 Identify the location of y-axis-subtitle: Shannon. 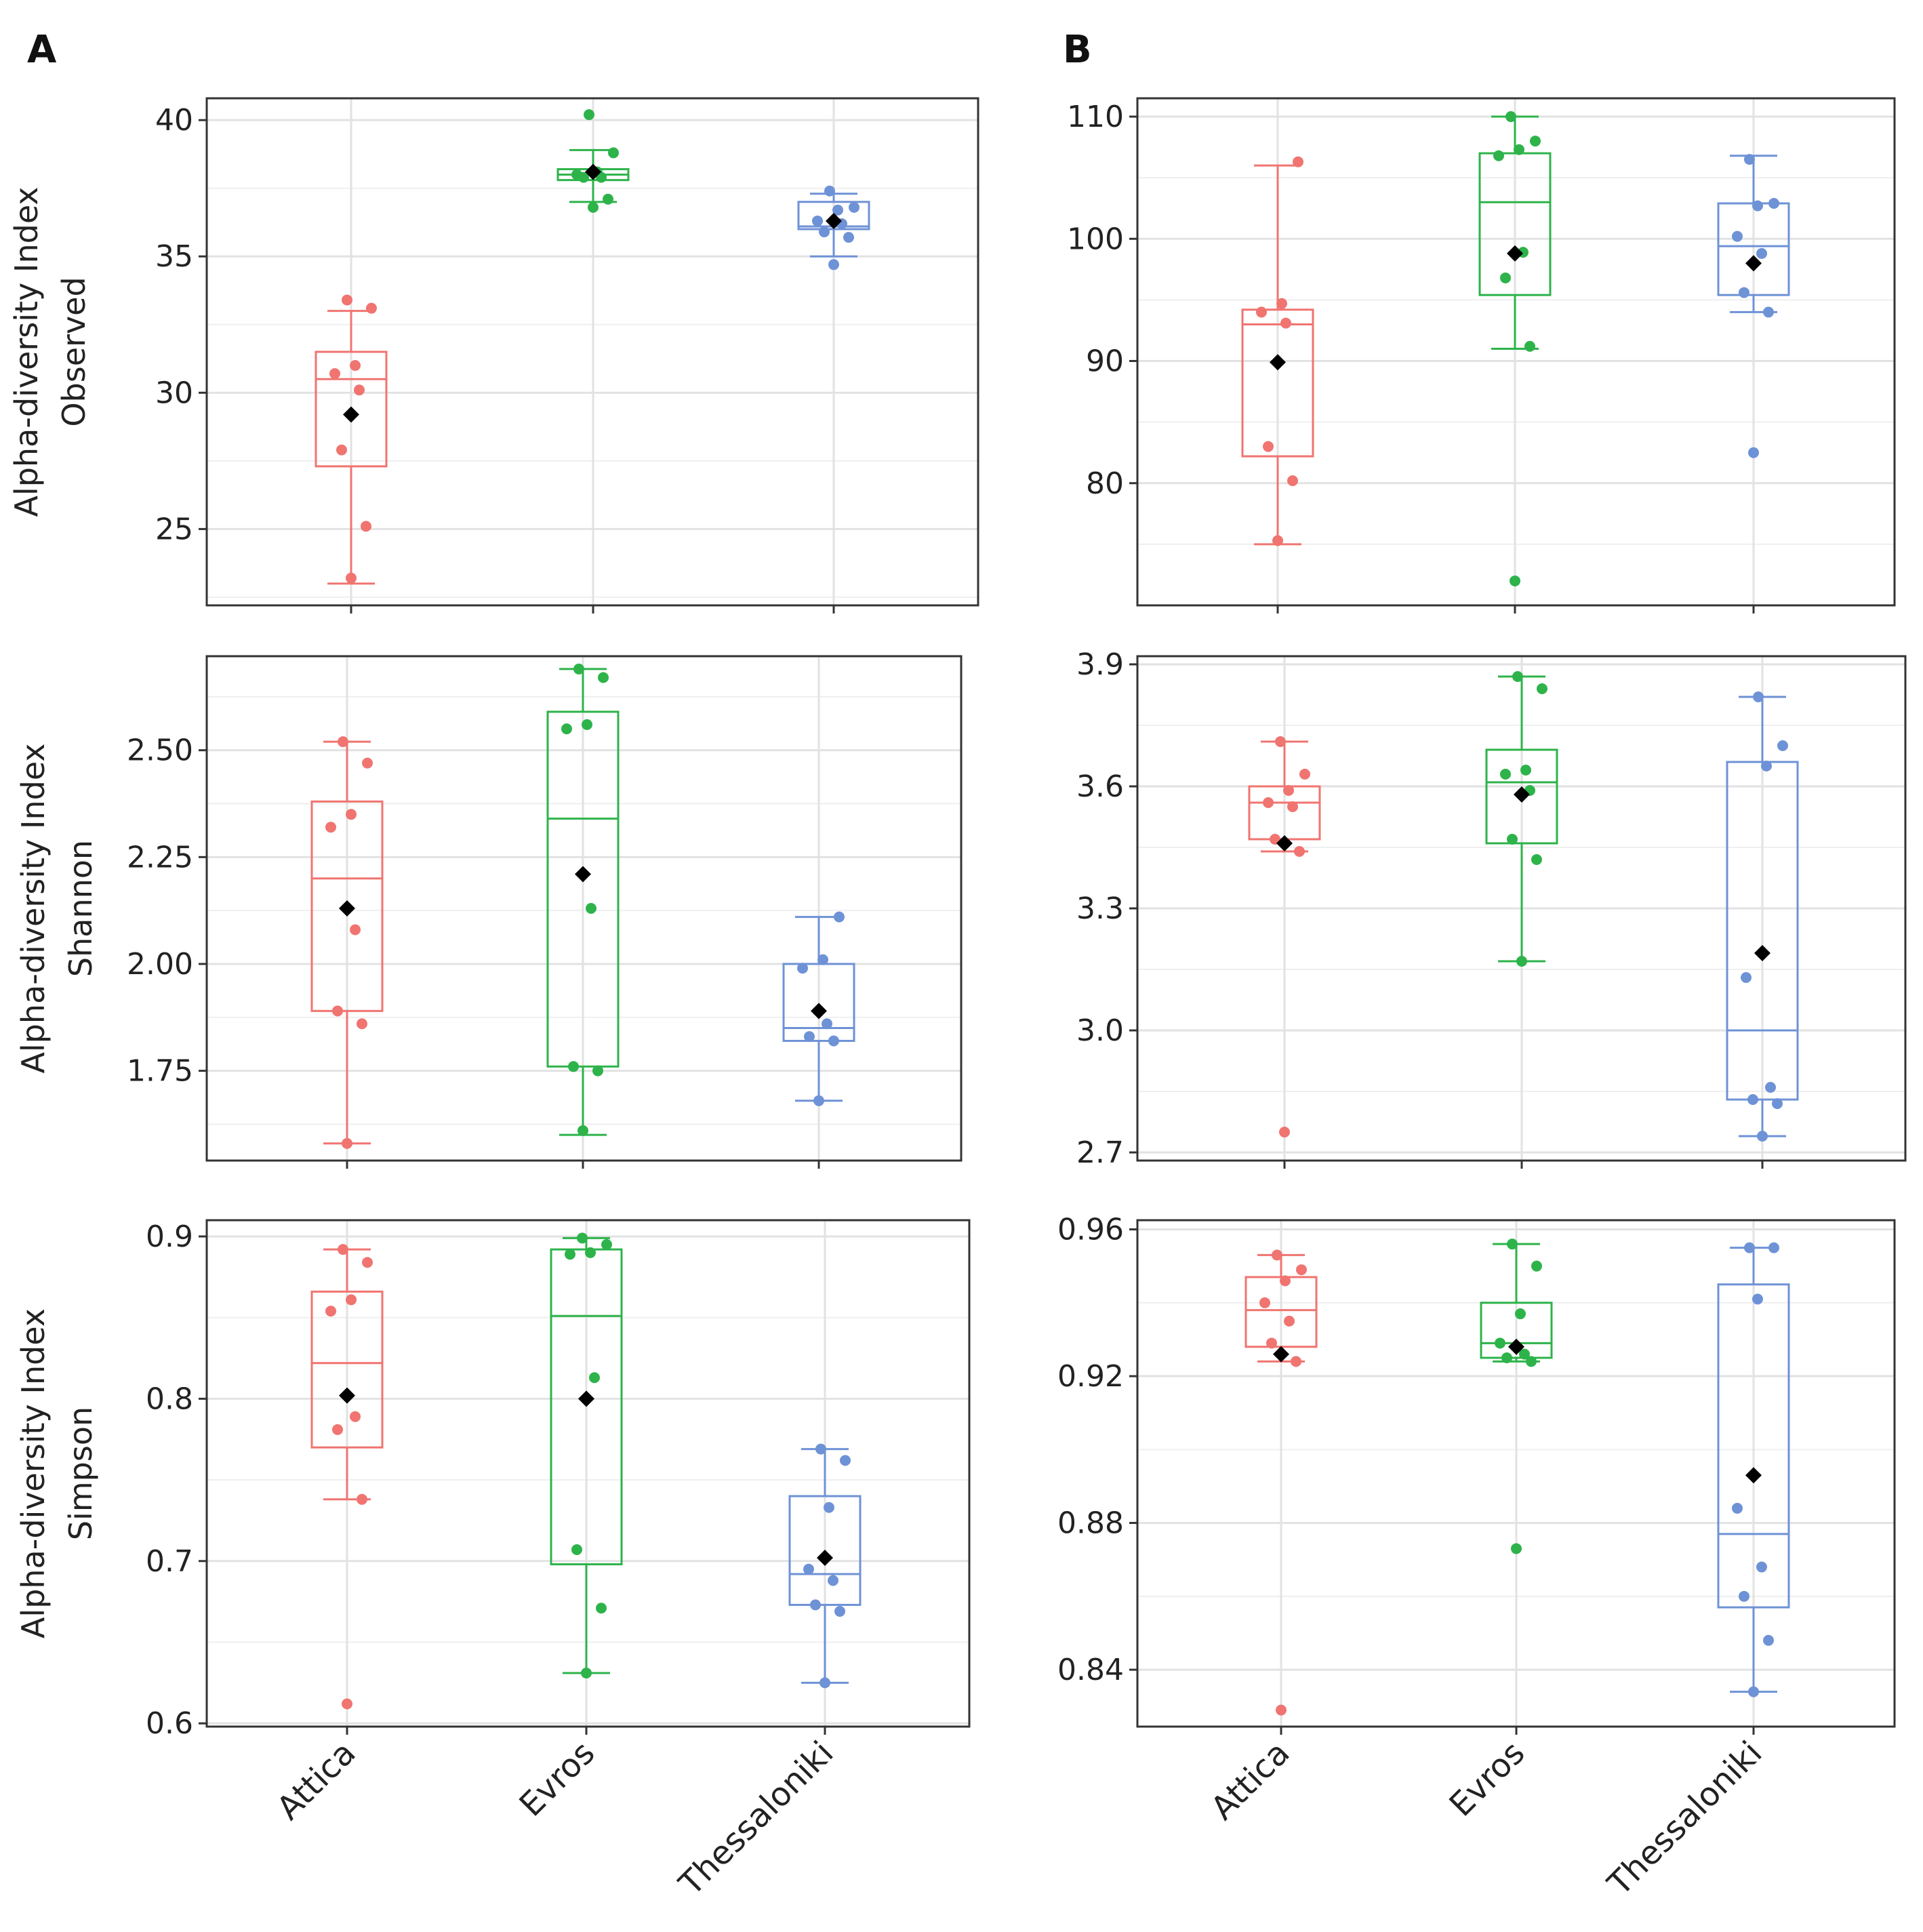
(81, 908).